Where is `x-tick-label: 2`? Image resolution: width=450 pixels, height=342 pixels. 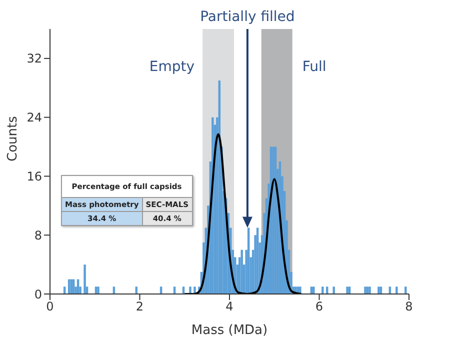
x-tick-label: 2 is located at coordinates (140, 307).